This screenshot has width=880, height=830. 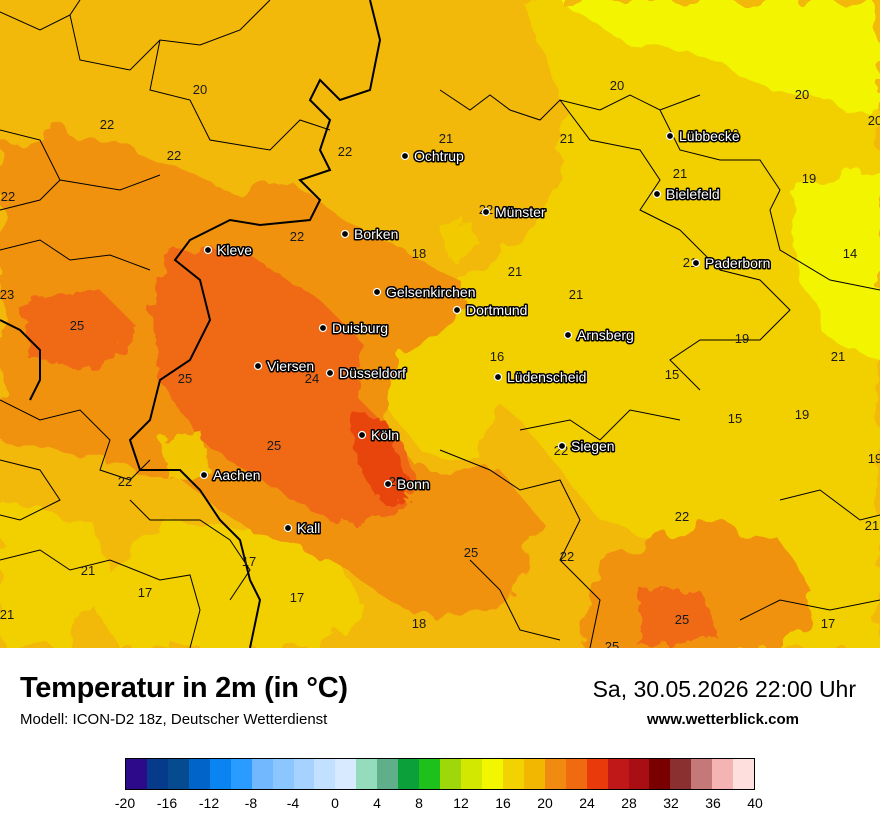 What do you see at coordinates (490, 310) in the screenshot?
I see `city-dortmund: Dortmund` at bounding box center [490, 310].